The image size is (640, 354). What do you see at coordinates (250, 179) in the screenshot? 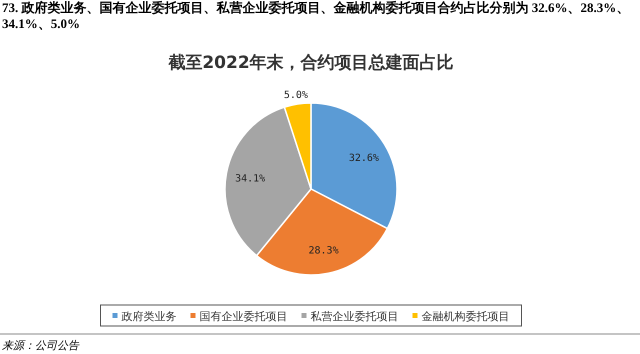
I see `data-label: 34.1%` at bounding box center [250, 179].